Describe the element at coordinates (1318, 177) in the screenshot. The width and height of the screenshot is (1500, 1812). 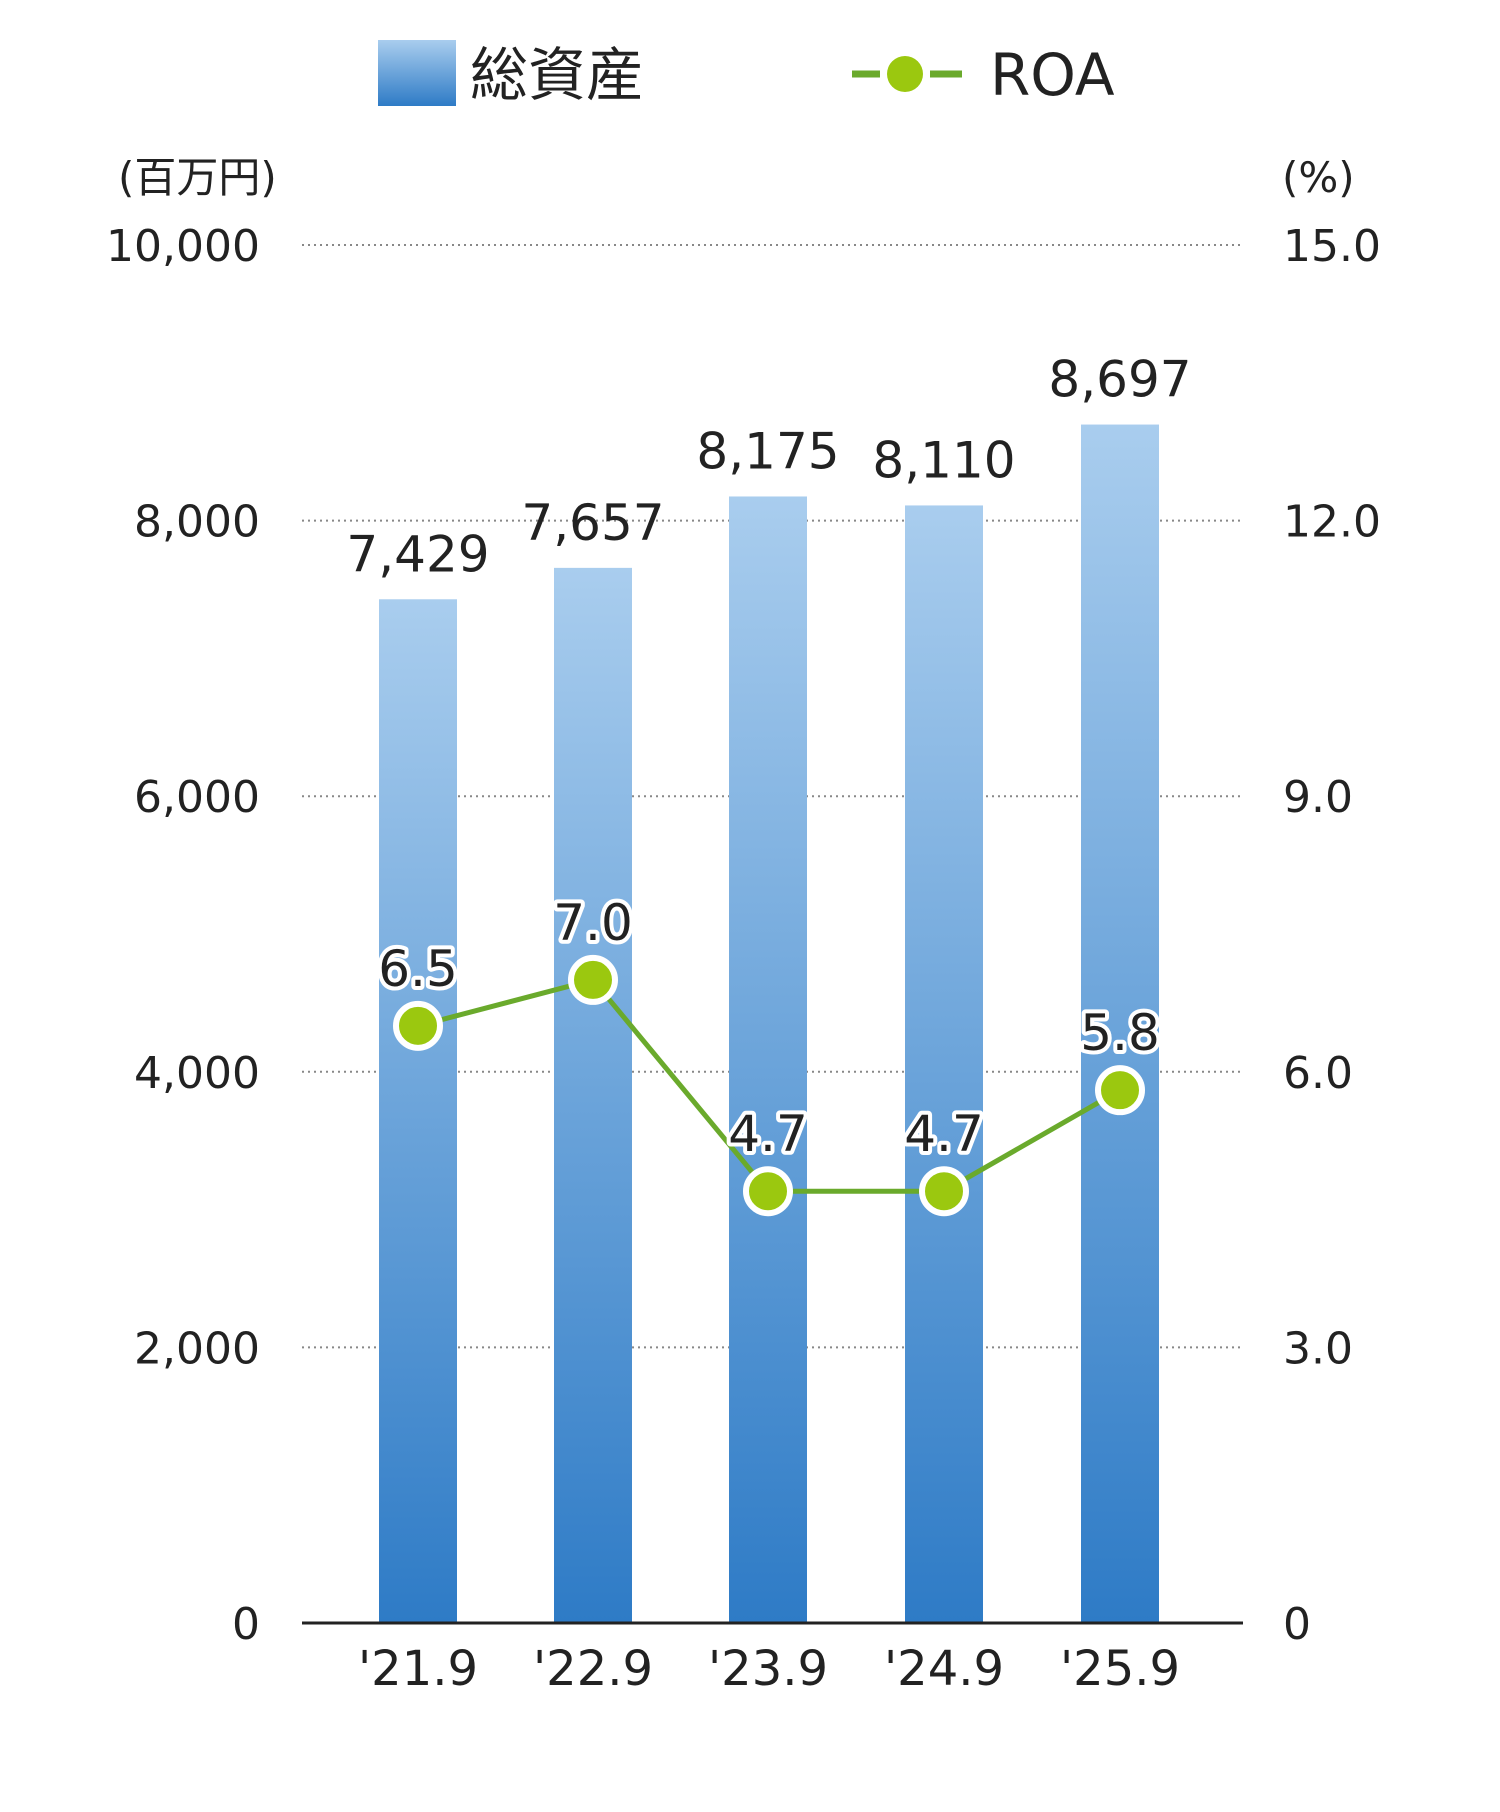
I see `right-axis-unit: (%)` at that location.